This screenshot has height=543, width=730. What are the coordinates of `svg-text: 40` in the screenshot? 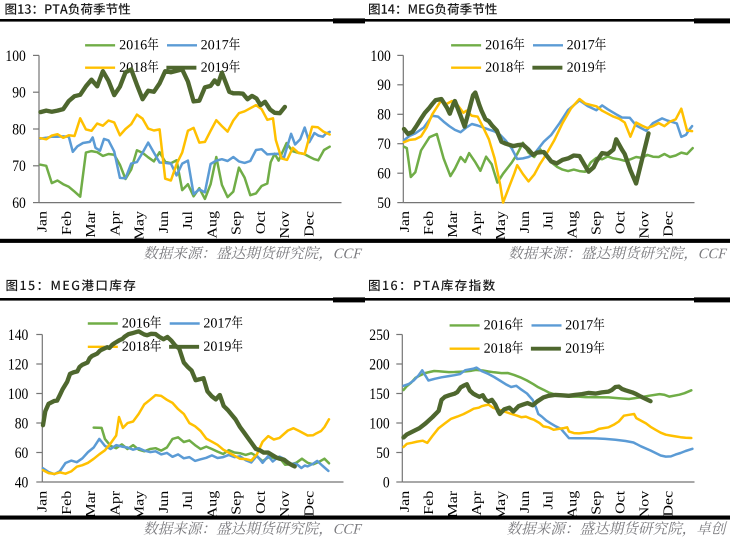 It's located at (22, 482).